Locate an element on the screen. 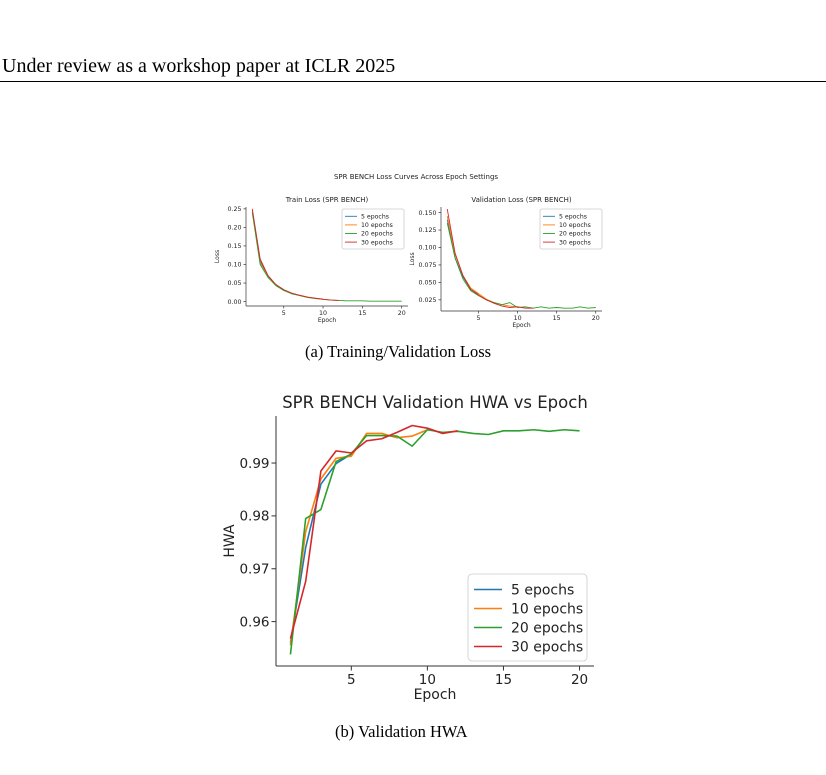  train-loss-y-tick-label: 0.25 is located at coordinates (234, 209).